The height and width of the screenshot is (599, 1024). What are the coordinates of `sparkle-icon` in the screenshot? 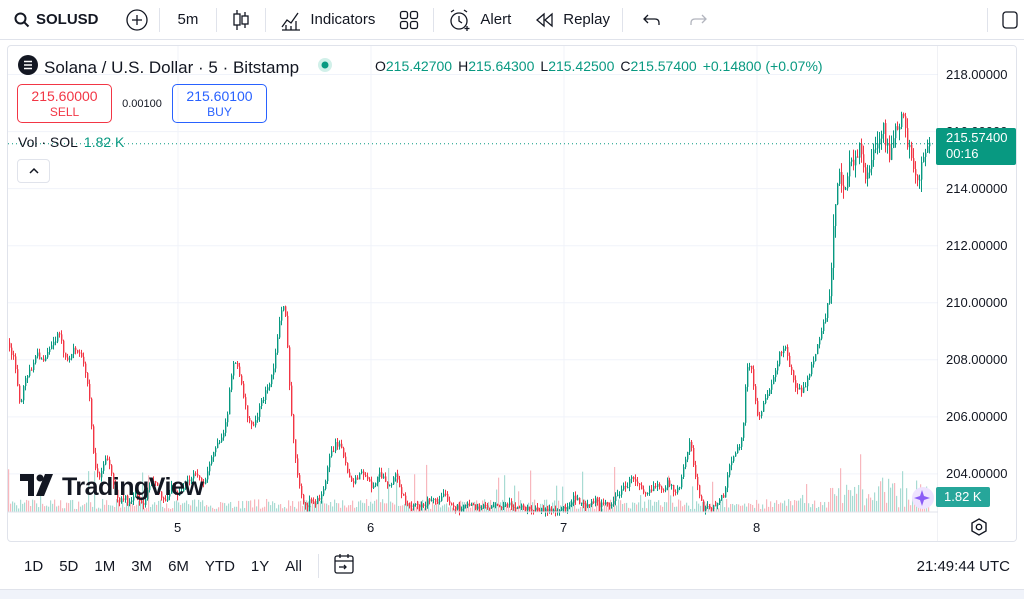 It's located at (923, 500).